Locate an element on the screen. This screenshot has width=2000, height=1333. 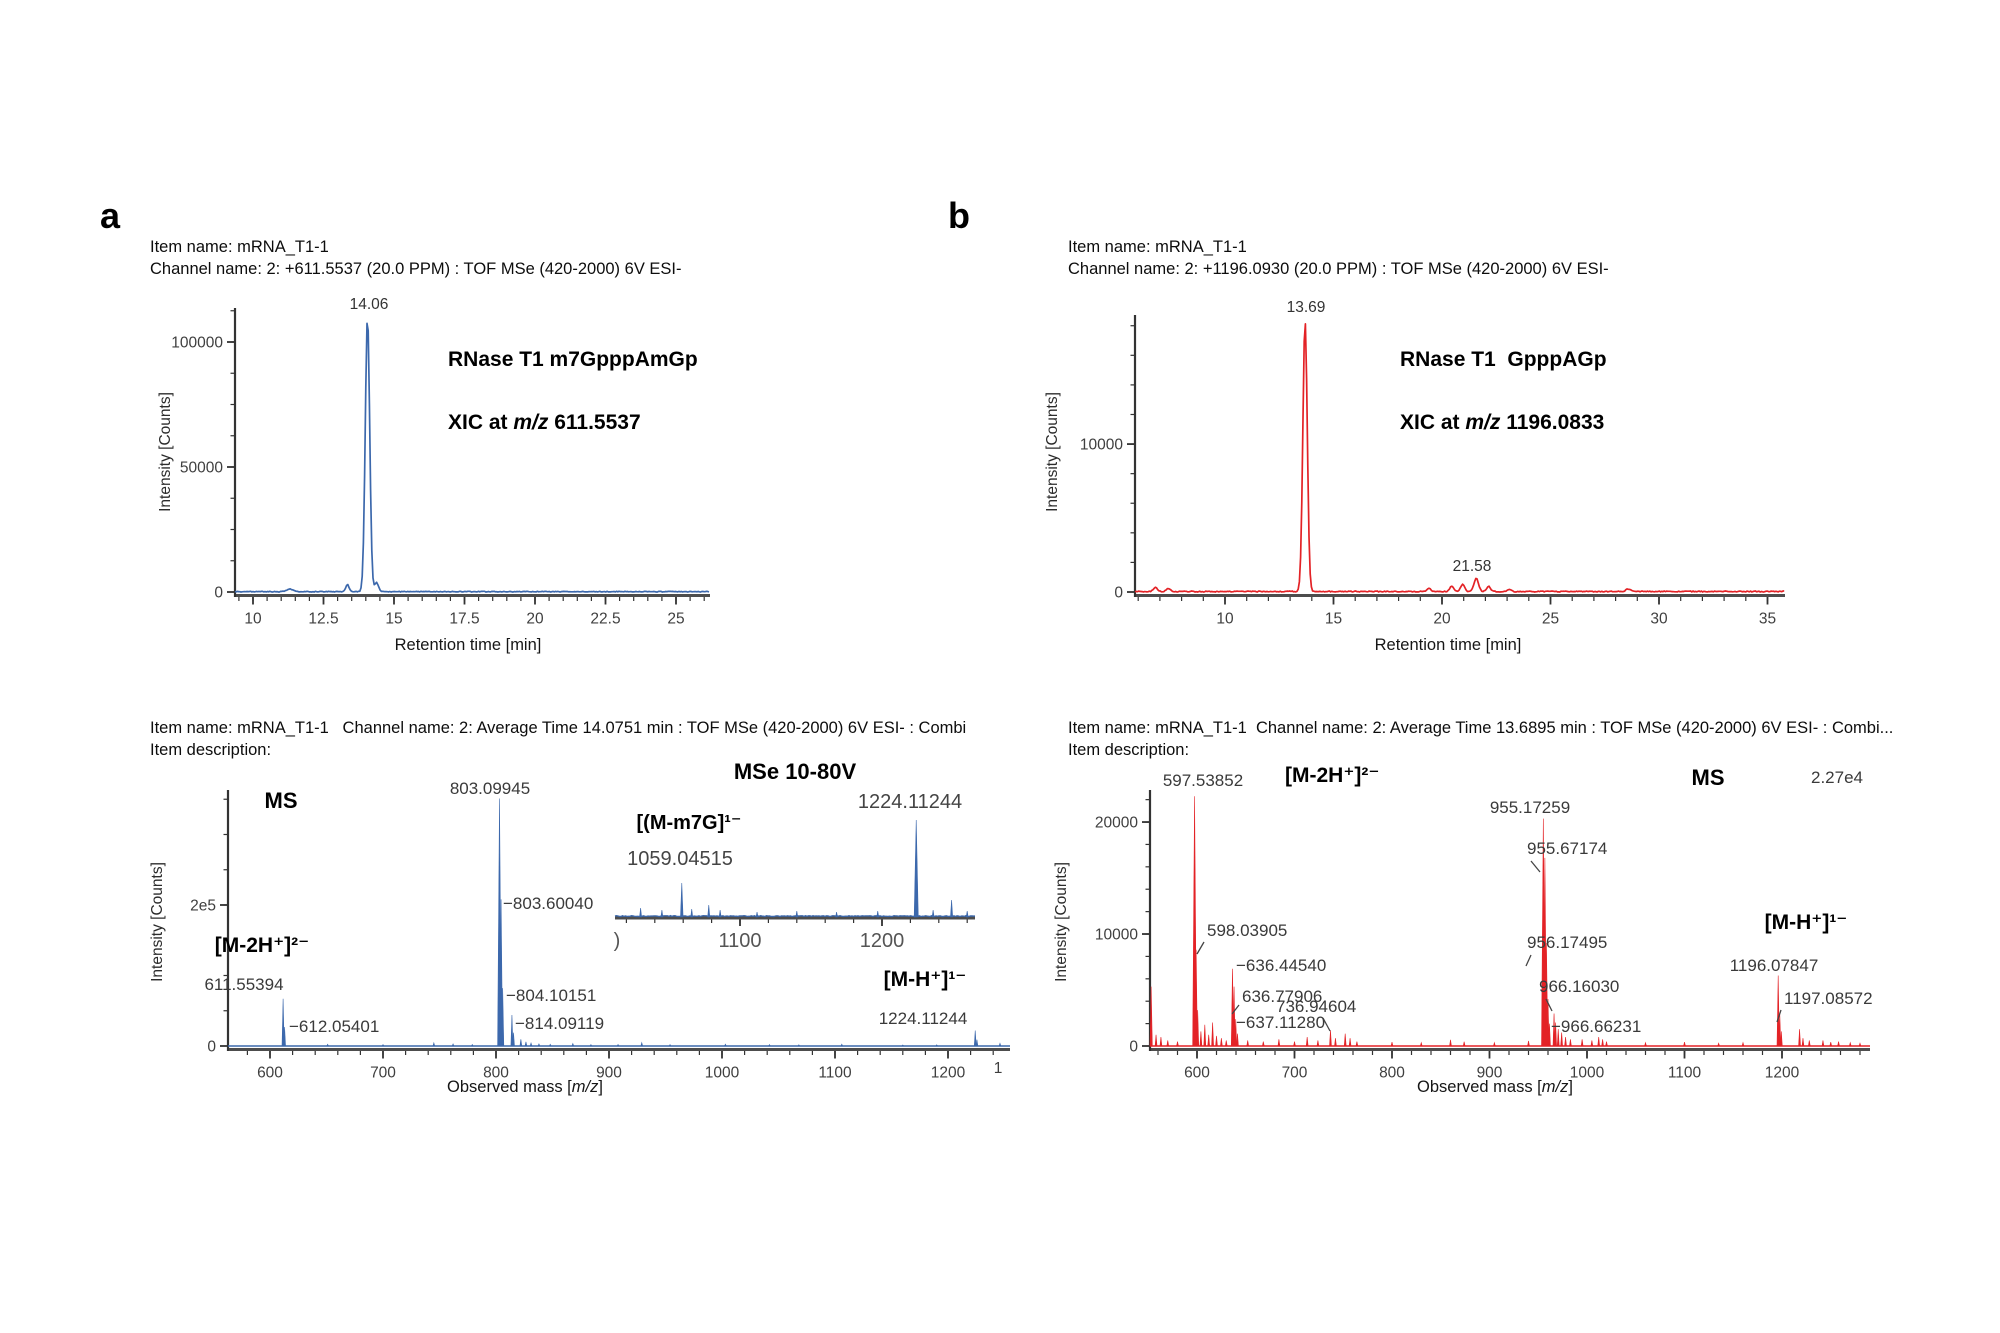
svg-text: 803.09945 is located at coordinates (490, 788).